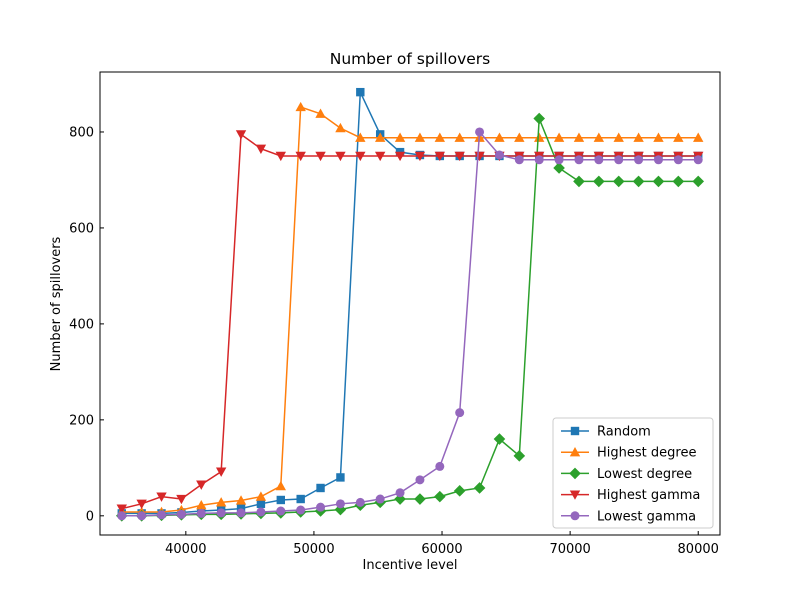 This screenshot has width=800, height=600. I want to click on legend-item-highest-degree: Highest degree, so click(628, 453).